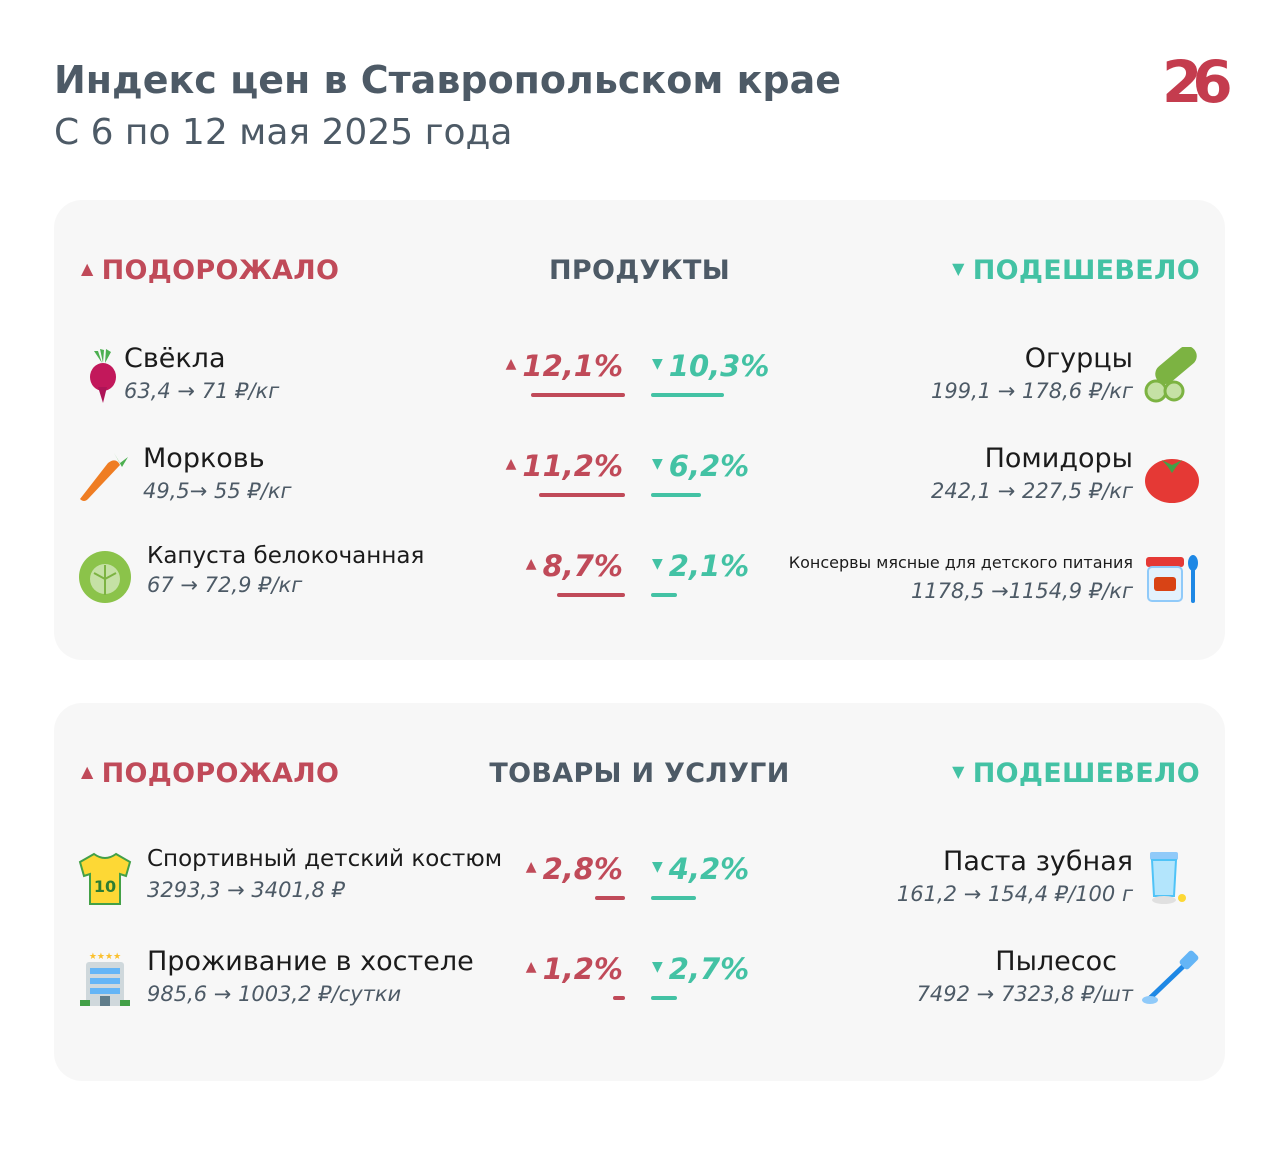  I want to click on jersey-icon: 10, so click(105, 878).